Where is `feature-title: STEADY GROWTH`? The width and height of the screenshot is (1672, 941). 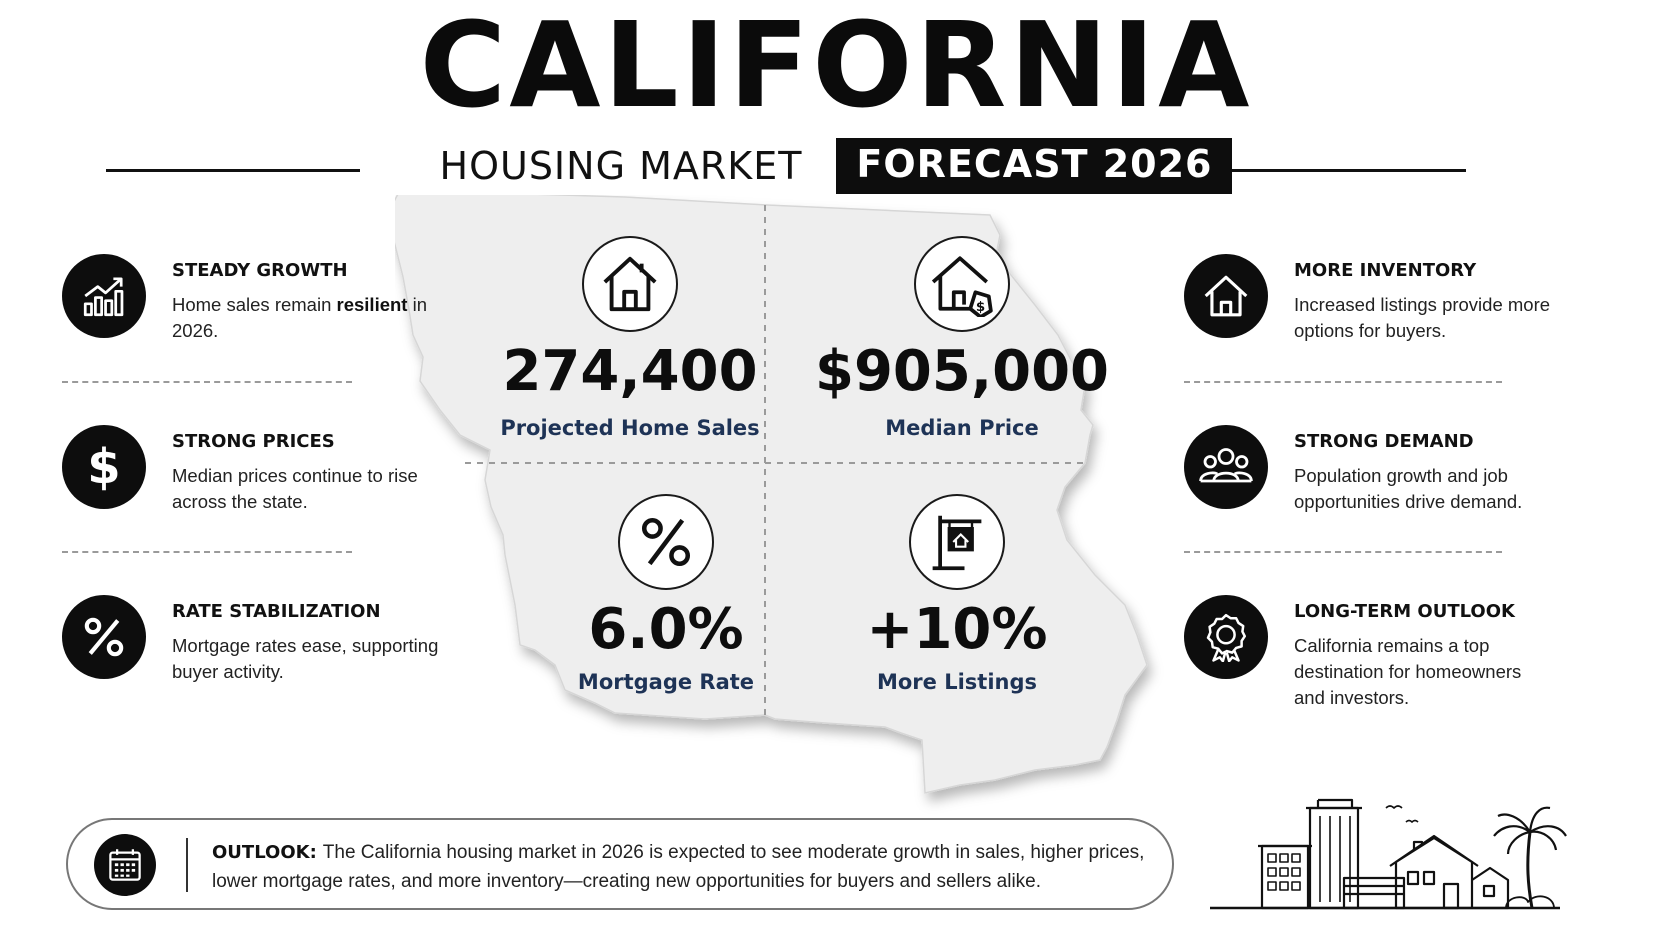 feature-title: STEADY GROWTH is located at coordinates (260, 270).